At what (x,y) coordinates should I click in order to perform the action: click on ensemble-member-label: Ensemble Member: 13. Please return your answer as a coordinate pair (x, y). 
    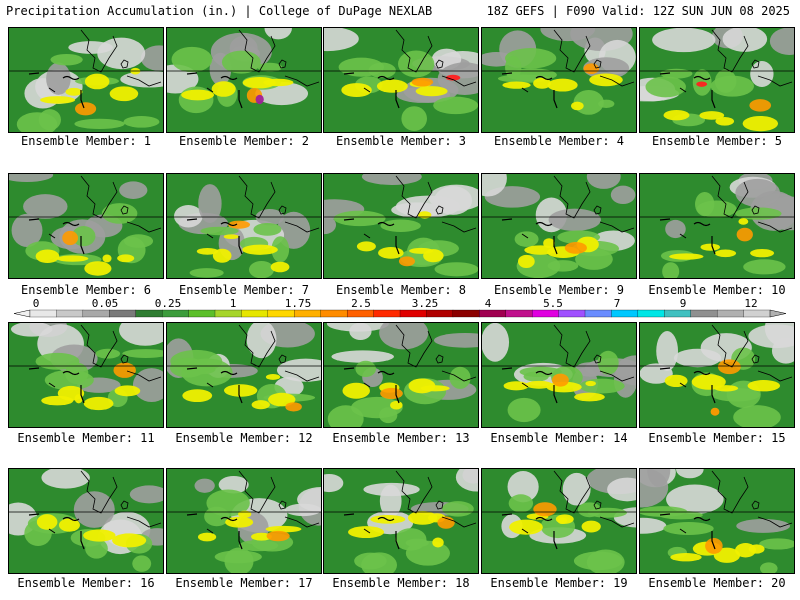
    Looking at the image, I should click on (401, 438).